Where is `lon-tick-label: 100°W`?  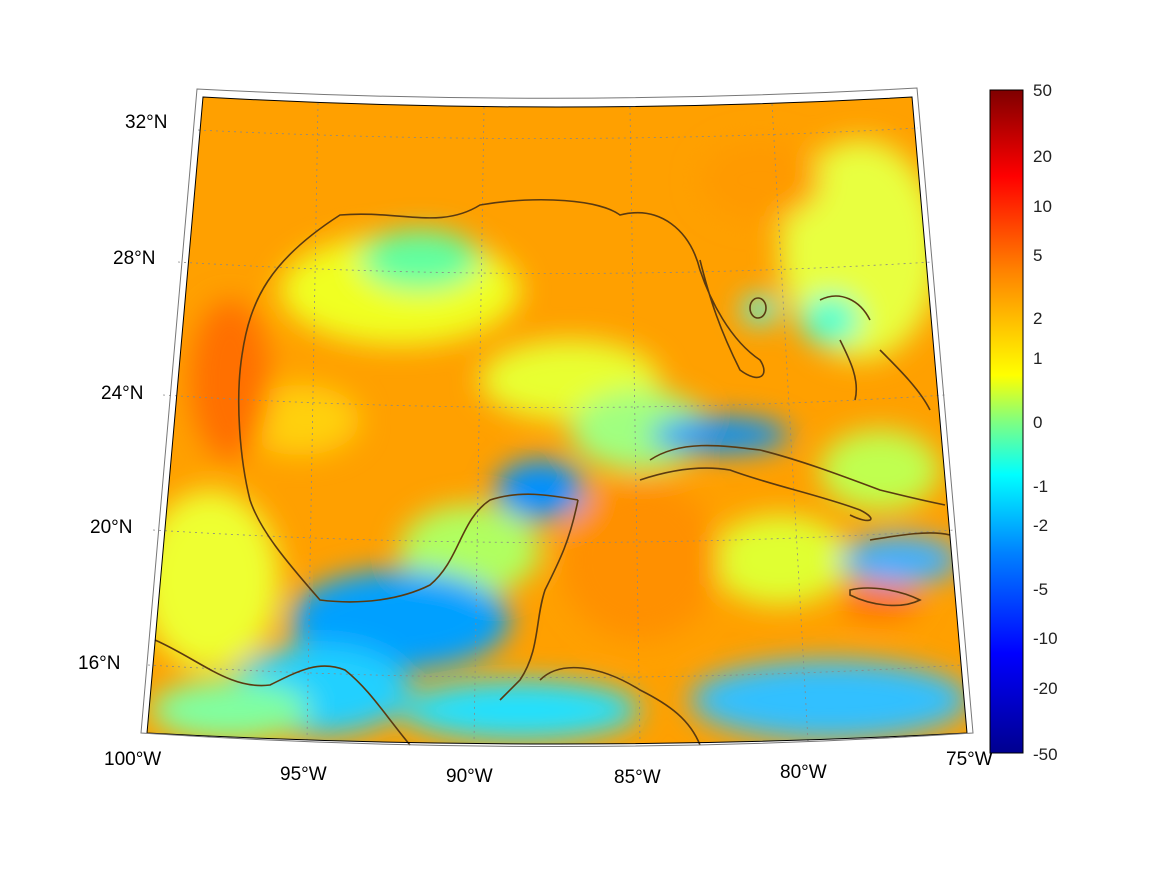 lon-tick-label: 100°W is located at coordinates (132, 759).